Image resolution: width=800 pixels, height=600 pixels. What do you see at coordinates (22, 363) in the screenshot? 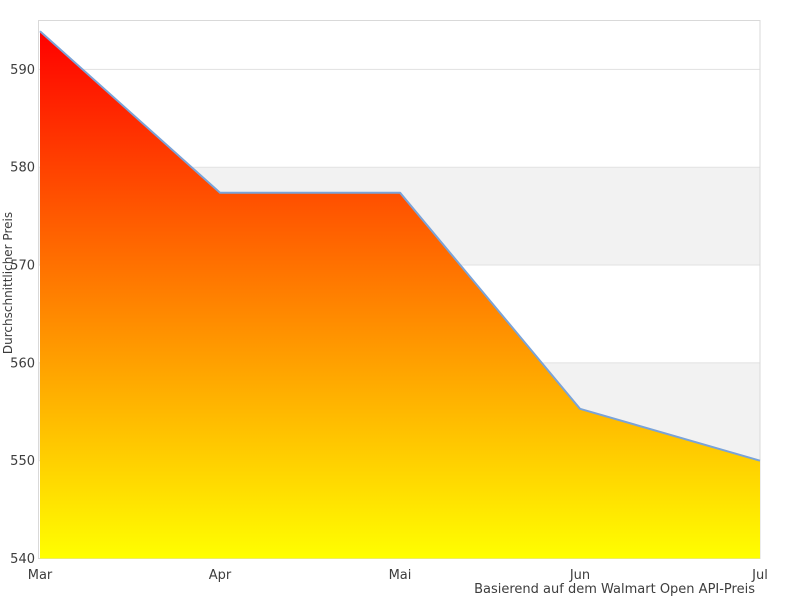
I see `y-tick-label: 560` at bounding box center [22, 363].